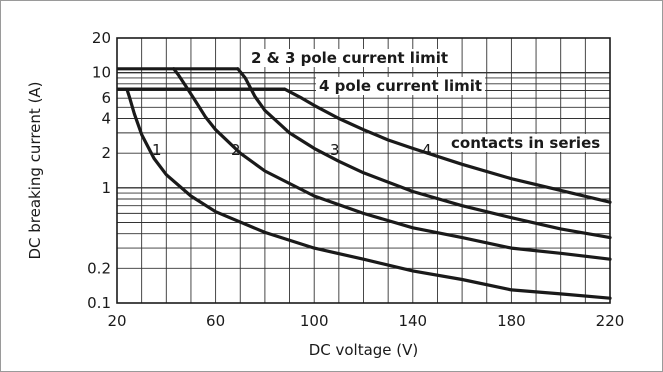  I want to click on curve-label-2: 2, so click(236, 150).